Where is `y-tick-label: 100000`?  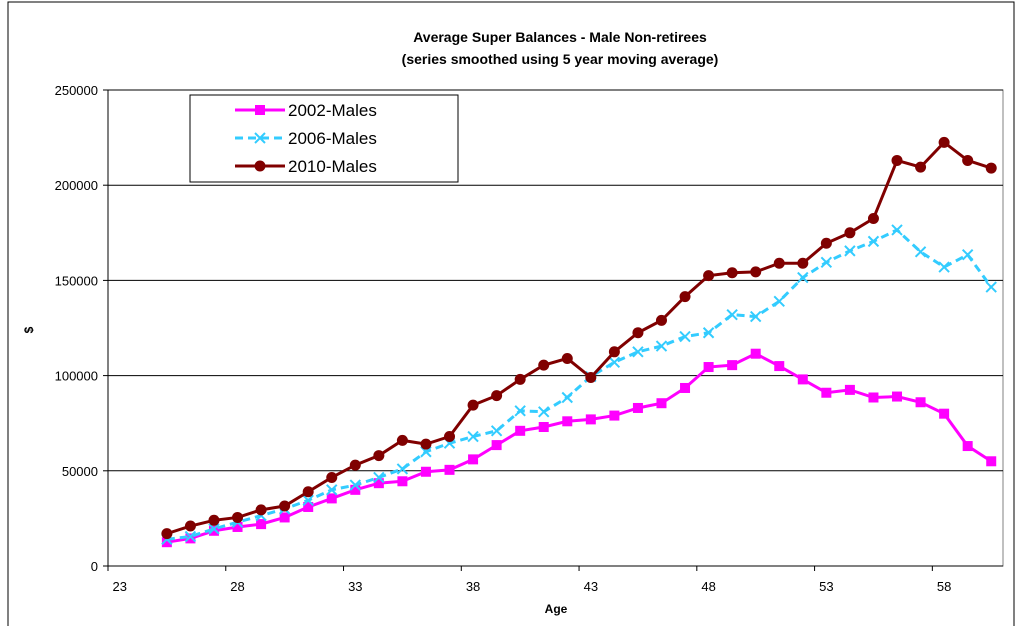
y-tick-label: 100000 is located at coordinates (76, 376).